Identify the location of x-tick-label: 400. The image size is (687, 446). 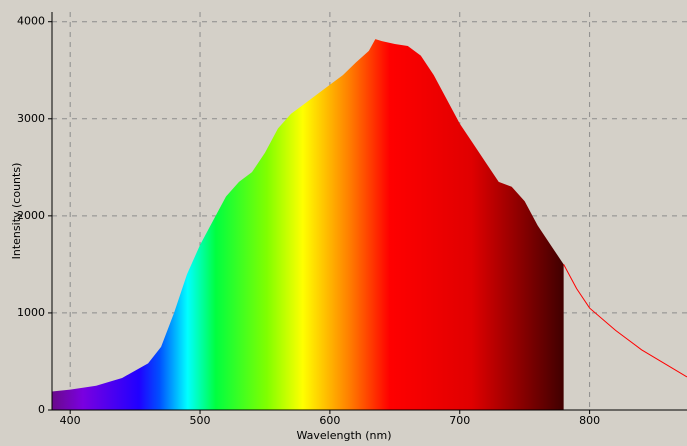
(70, 420).